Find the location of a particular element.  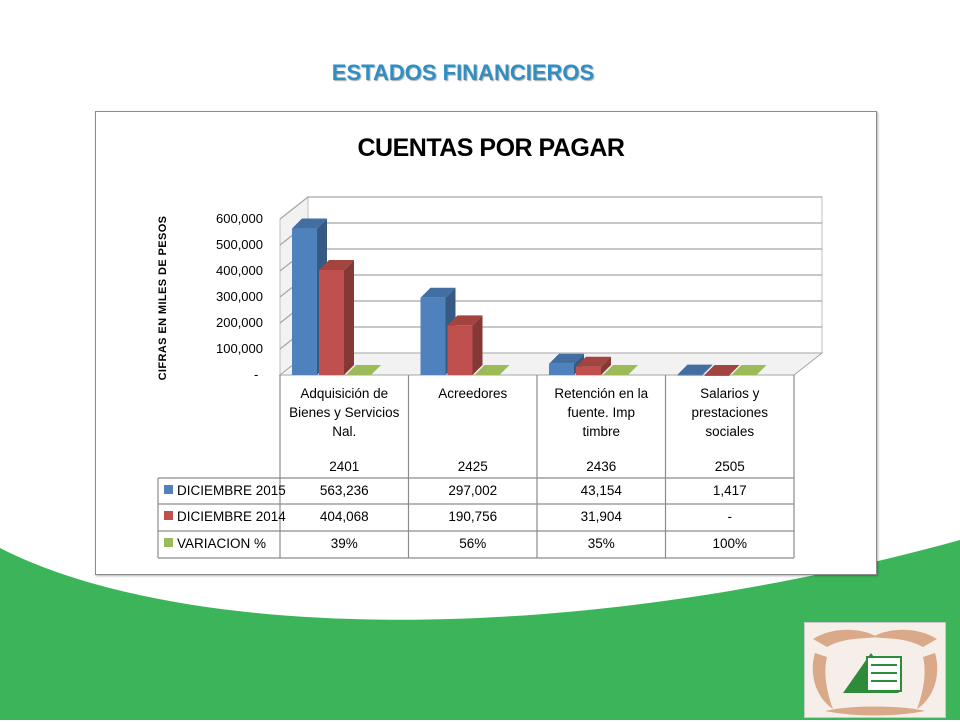

x-tick-label: Adquisición de is located at coordinates (344, 393).